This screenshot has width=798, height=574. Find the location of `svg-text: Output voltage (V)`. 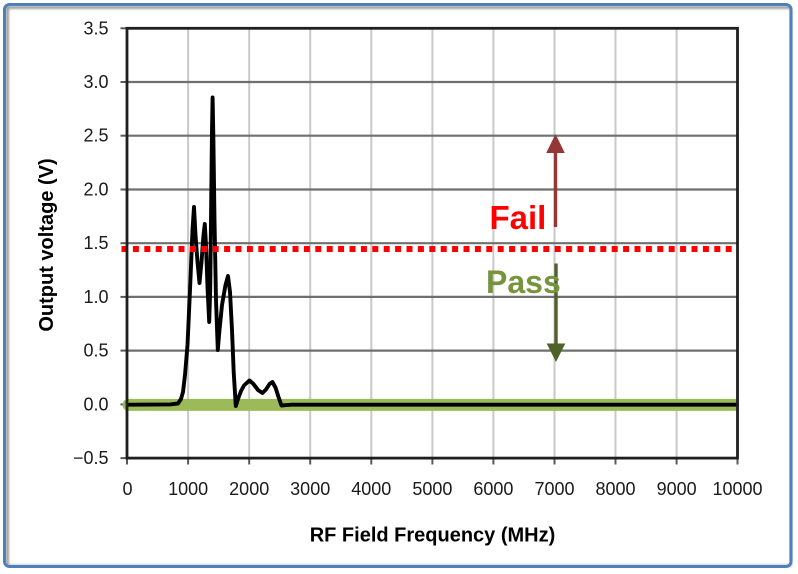

svg-text: Output voltage (V) is located at coordinates (47, 244).